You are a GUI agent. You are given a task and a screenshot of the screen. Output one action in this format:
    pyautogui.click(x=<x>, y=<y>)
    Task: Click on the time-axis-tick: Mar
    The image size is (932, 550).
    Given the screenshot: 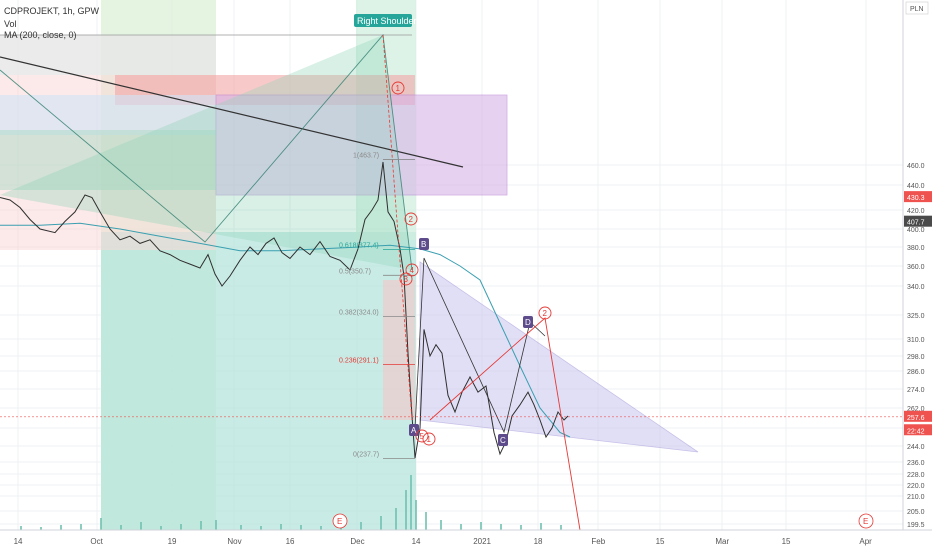 What is the action you would take?
    pyautogui.click(x=722, y=541)
    